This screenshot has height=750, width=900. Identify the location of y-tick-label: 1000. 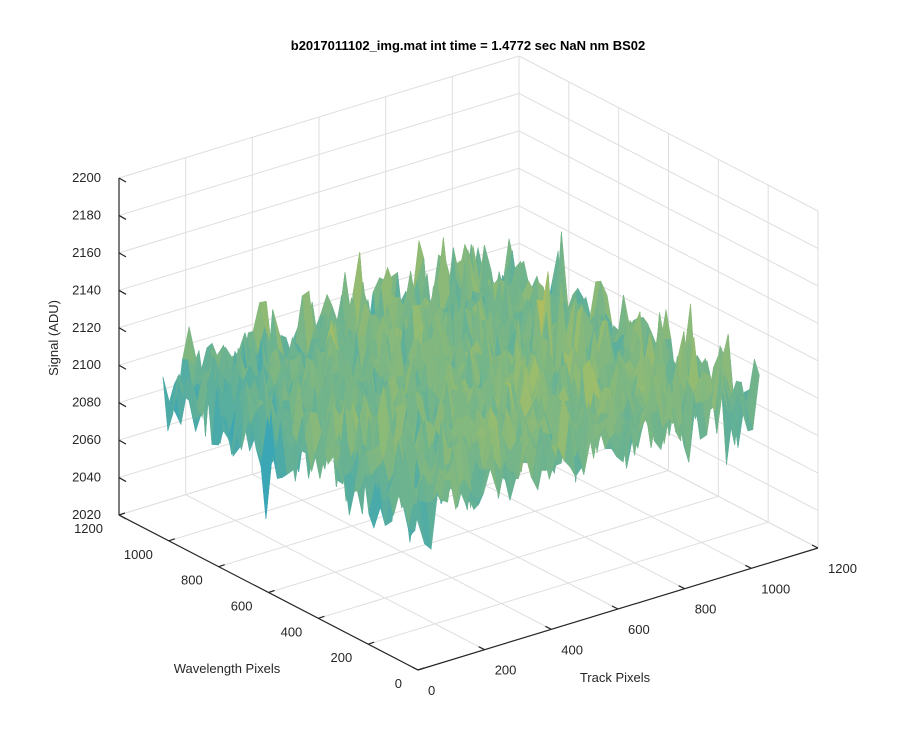
(138, 554).